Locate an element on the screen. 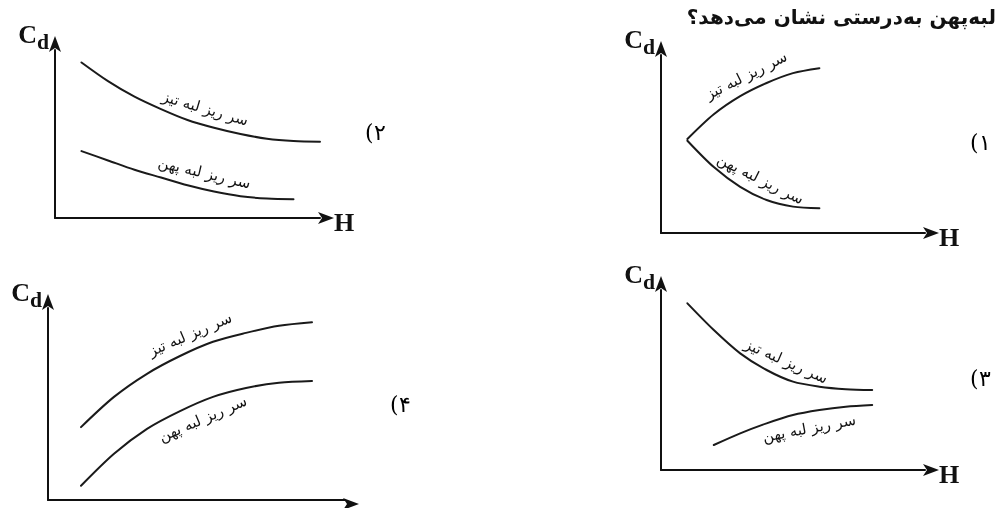 The image size is (1005, 508). chart-title: لبه‌پهن به‌درستی نشان می‌دهد؟ is located at coordinates (841, 17).